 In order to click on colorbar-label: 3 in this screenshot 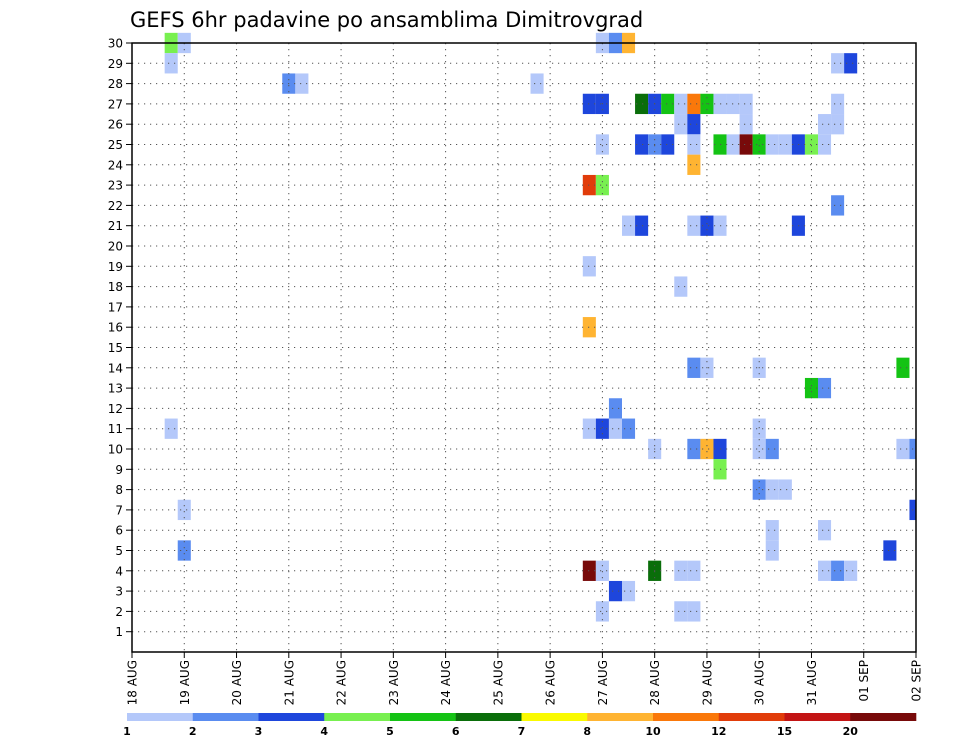, I will do `click(259, 731)`.